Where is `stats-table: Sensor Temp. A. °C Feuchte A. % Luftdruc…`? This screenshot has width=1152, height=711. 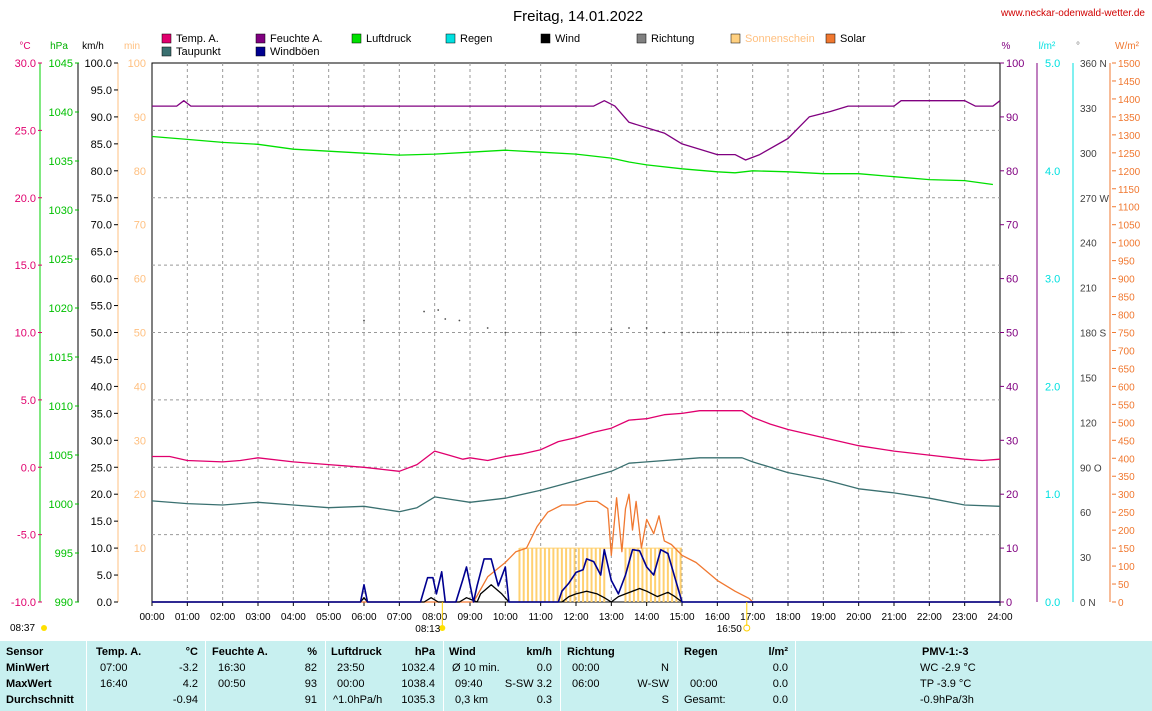
stats-table: Sensor Temp. A. °C Feuchte A. % Luftdruc… is located at coordinates (576, 676).